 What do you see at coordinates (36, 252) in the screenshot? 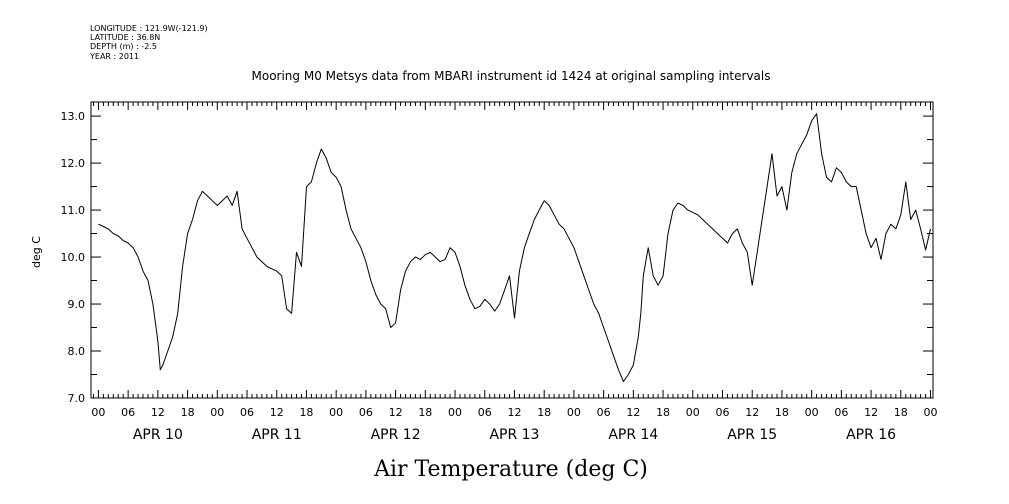
I see `y-axis-label: deg C` at bounding box center [36, 252].